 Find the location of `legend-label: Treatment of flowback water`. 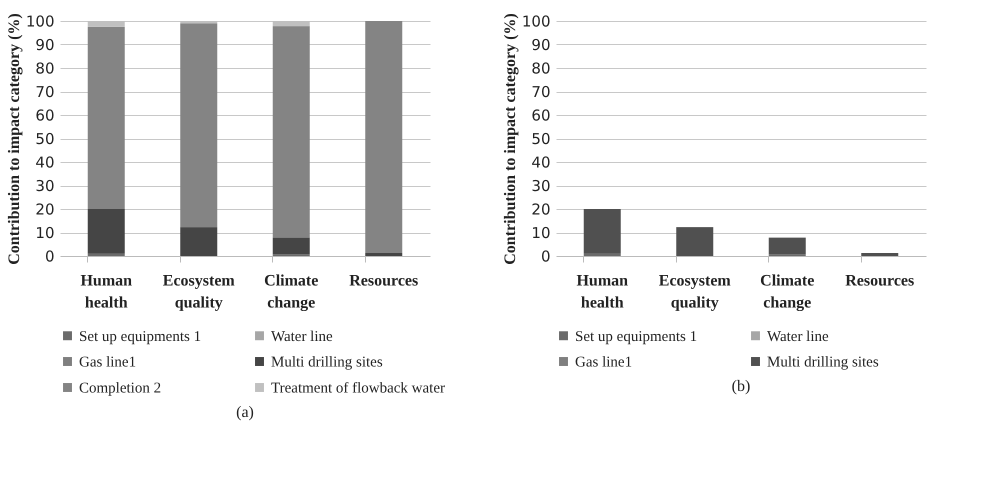

legend-label: Treatment of flowback water is located at coordinates (358, 388).